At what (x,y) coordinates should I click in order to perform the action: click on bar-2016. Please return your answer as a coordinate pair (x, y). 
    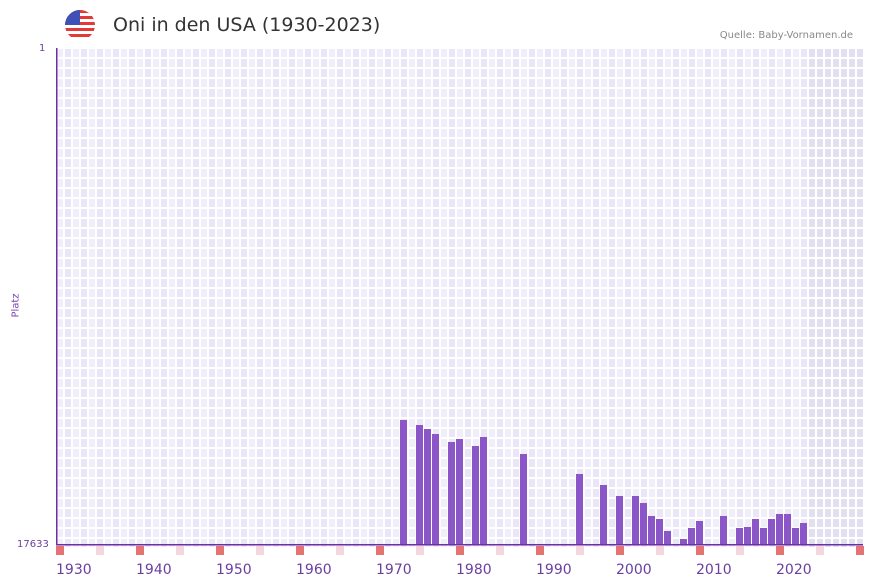
    Looking at the image, I should click on (763, 536).